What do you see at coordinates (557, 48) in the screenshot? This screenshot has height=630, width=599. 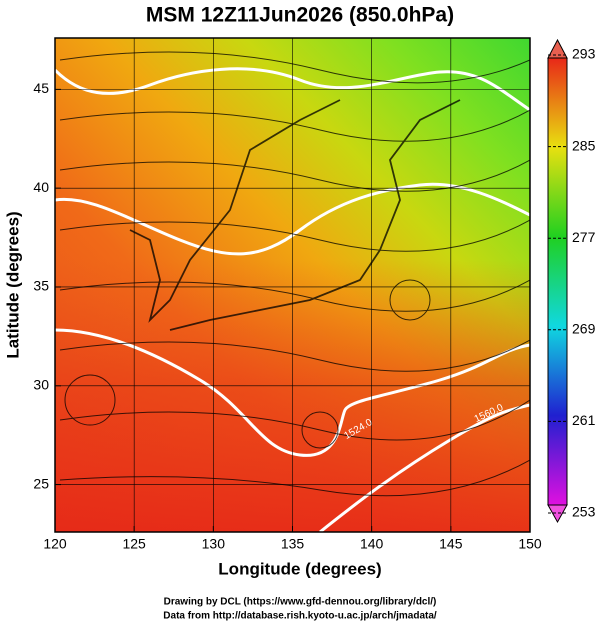 I see `colorbar-over` at bounding box center [557, 48].